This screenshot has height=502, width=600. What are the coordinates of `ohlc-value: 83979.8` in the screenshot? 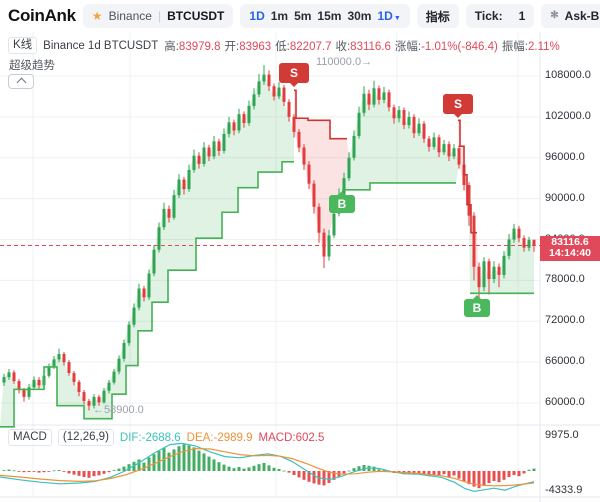 It's located at (199, 46).